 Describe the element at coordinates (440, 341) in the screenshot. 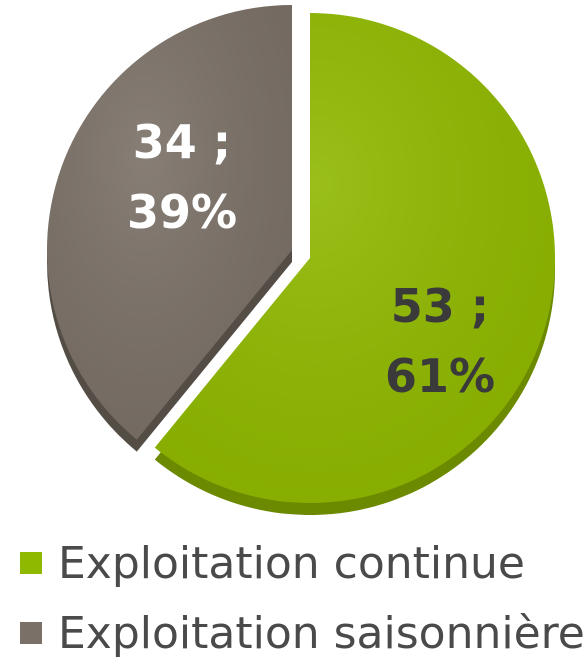

I see `pie-data-label-continue: 53 ; 61%` at that location.